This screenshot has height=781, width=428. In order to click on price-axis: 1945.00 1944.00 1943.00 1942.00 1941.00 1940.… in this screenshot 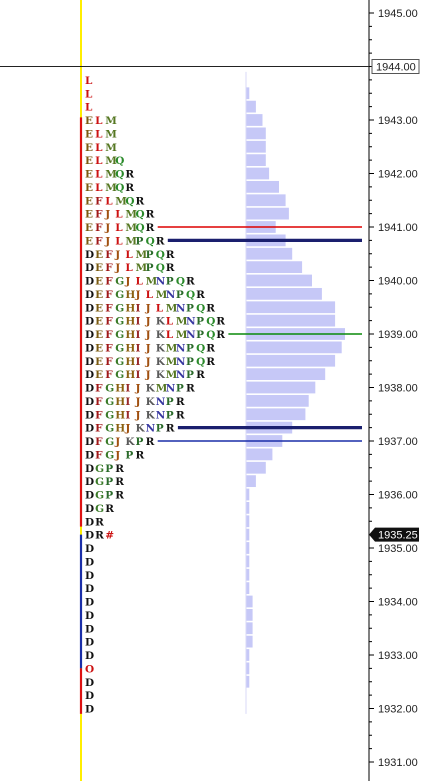, I will do `click(393, 390)`.